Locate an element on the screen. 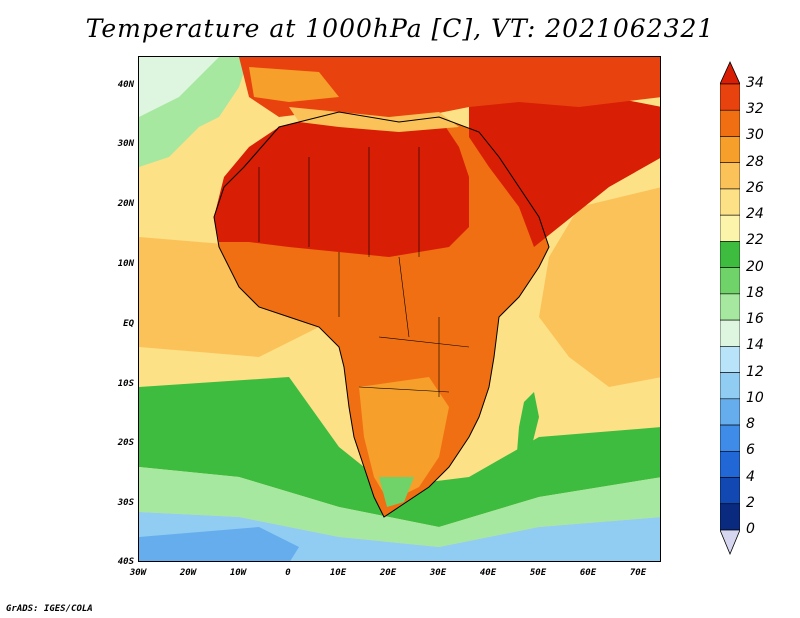  sahara-hot-region is located at coordinates (341, 184).